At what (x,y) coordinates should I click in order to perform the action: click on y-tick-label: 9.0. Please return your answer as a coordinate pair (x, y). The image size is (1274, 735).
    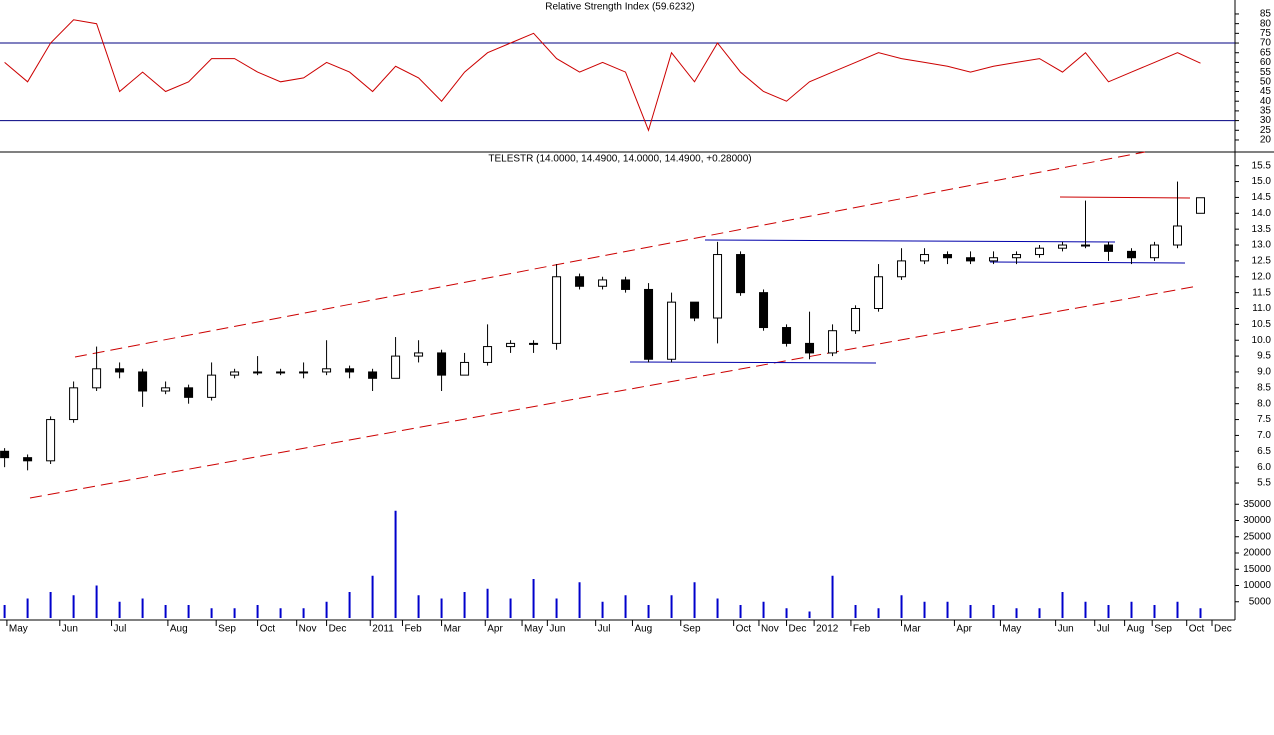
    Looking at the image, I should click on (1264, 372).